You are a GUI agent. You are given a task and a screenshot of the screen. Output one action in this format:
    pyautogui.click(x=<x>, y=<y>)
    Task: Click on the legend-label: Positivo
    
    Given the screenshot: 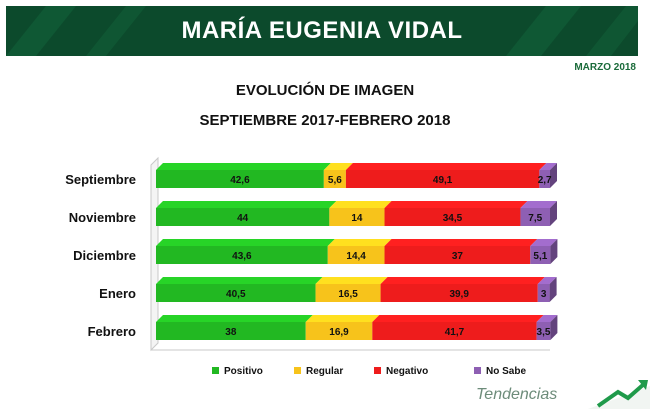 What is the action you would take?
    pyautogui.click(x=243, y=371)
    